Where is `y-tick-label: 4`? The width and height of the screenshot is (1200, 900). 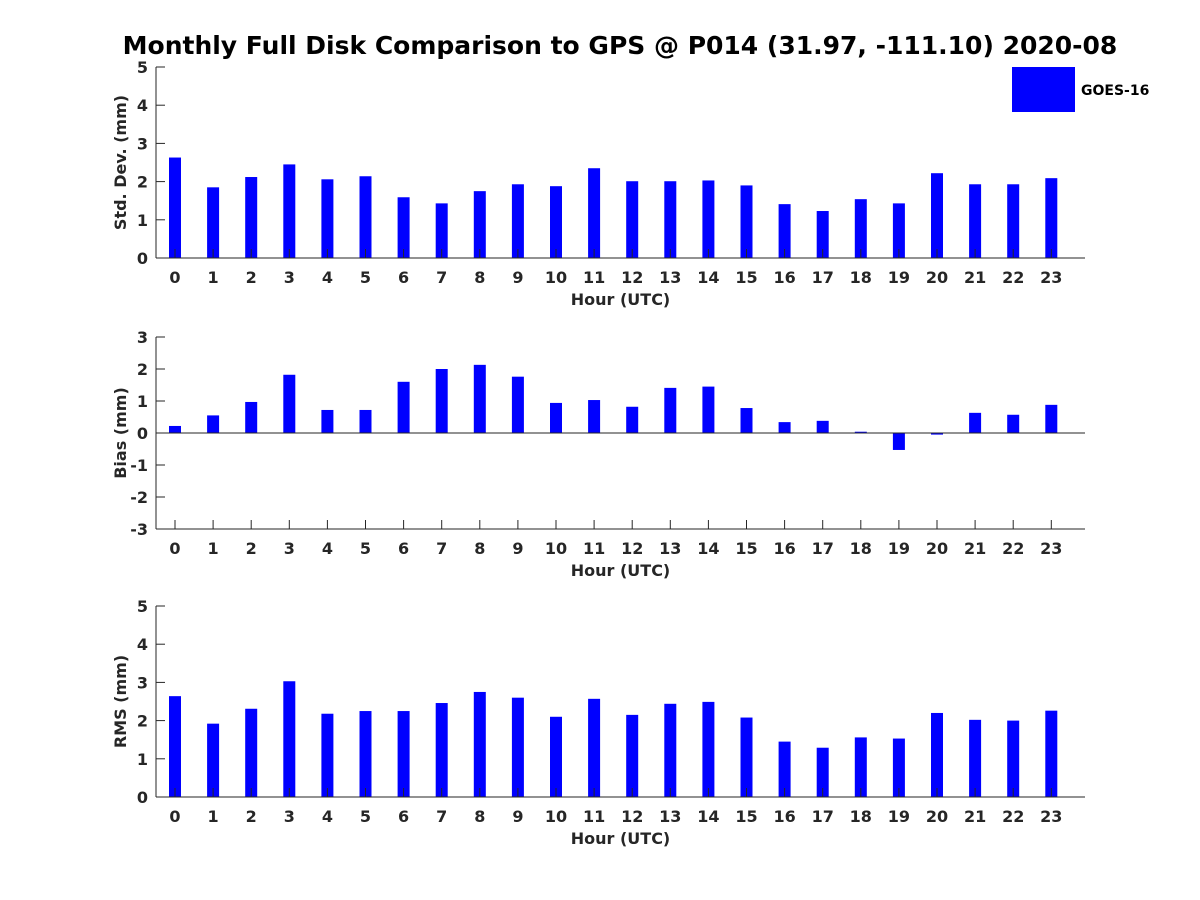 y-tick-label: 4 is located at coordinates (142, 644).